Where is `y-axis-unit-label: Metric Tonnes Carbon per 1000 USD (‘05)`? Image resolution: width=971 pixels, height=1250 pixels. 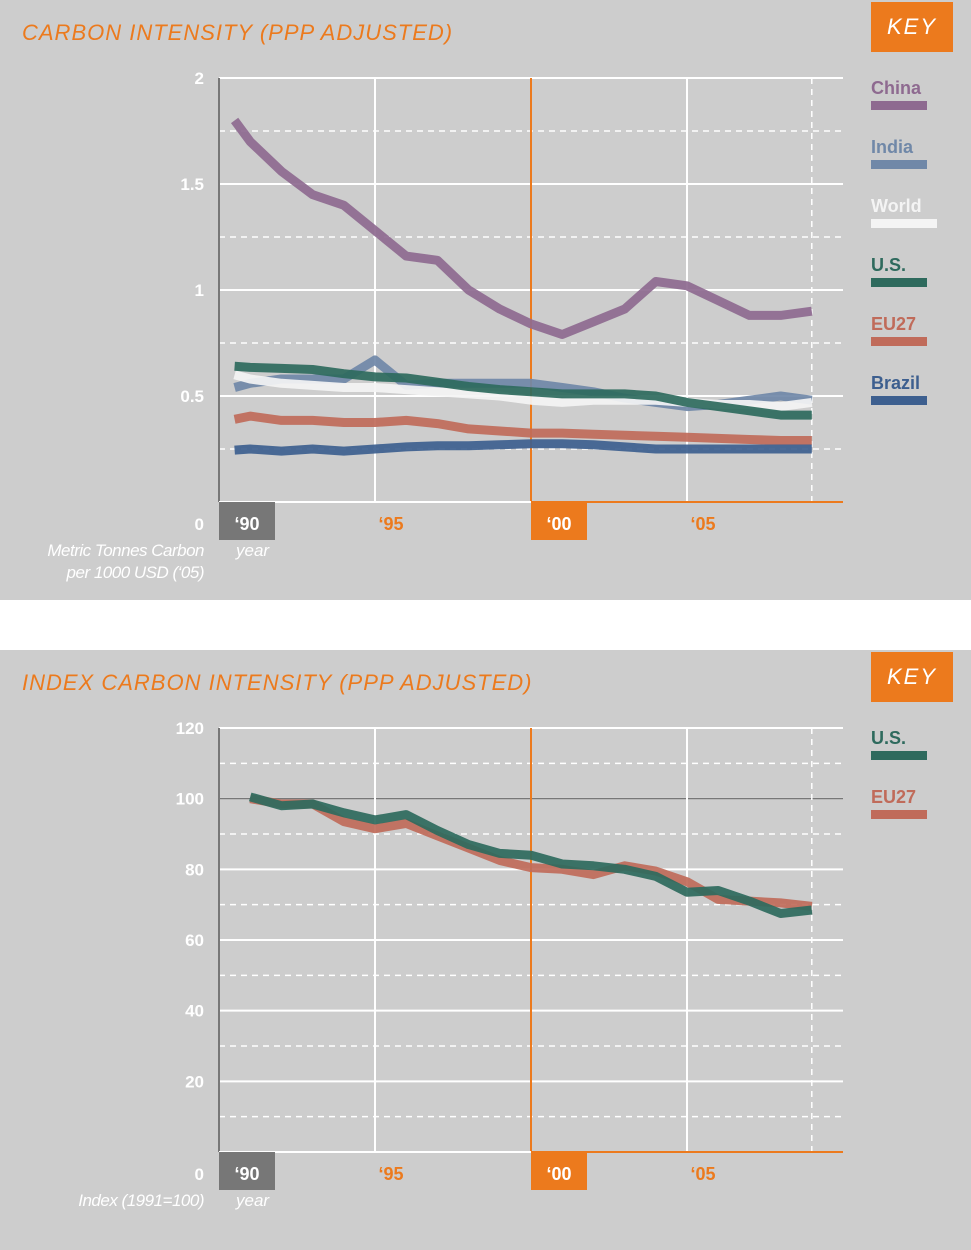
y-axis-unit-label: Metric Tonnes Carbon per 1000 USD (‘05) is located at coordinates (102, 562).